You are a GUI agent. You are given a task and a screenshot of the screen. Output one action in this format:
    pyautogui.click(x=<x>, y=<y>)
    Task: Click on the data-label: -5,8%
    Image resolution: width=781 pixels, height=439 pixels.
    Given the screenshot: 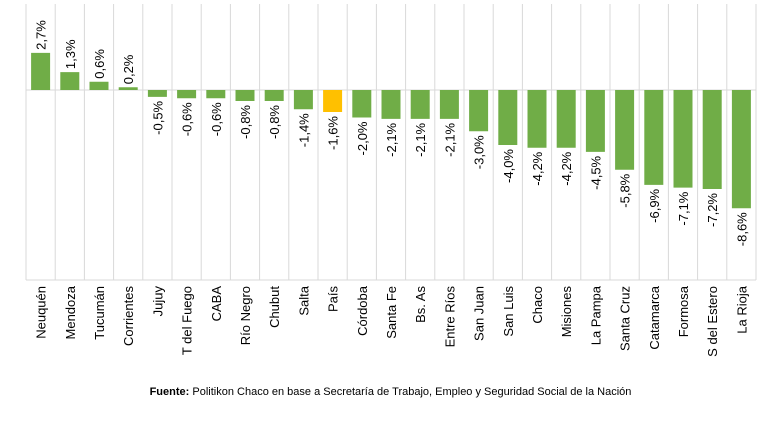 What is the action you would take?
    pyautogui.click(x=625, y=190)
    